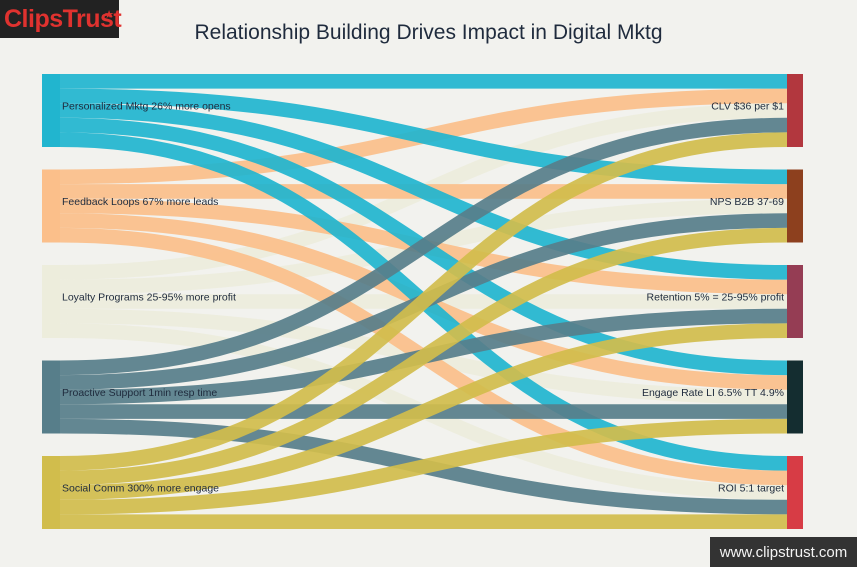 The width and height of the screenshot is (857, 567). What do you see at coordinates (716, 298) in the screenshot?
I see `target-node-label: Retention 5% = 25-95% profit` at bounding box center [716, 298].